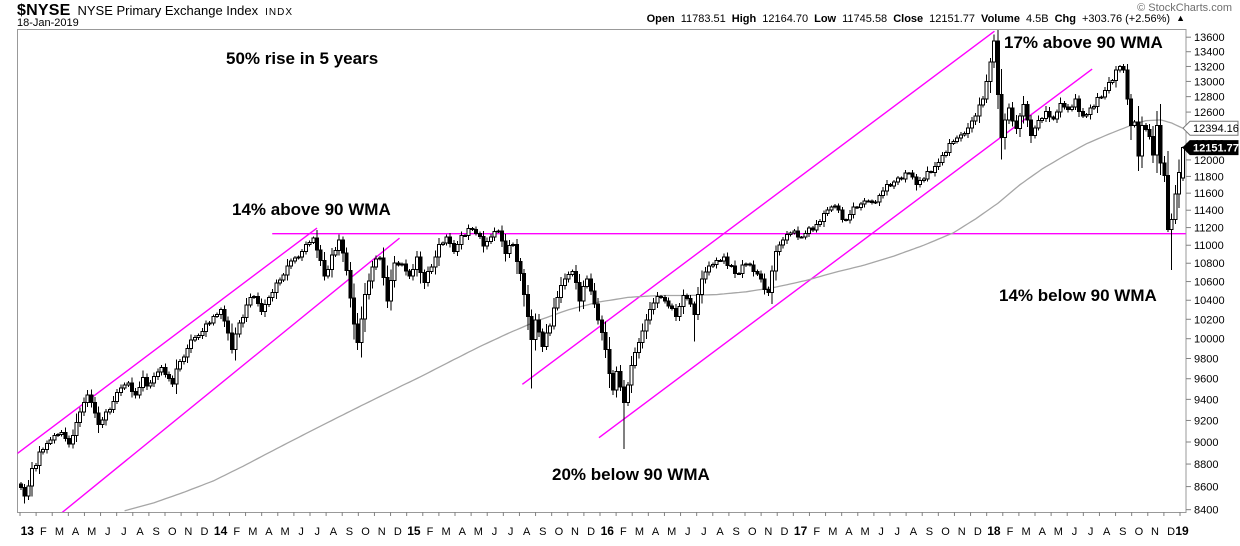 Image resolution: width=1240 pixels, height=546 pixels. What do you see at coordinates (1206, 400) in the screenshot?
I see `y-tick-label: 9400` at bounding box center [1206, 400].